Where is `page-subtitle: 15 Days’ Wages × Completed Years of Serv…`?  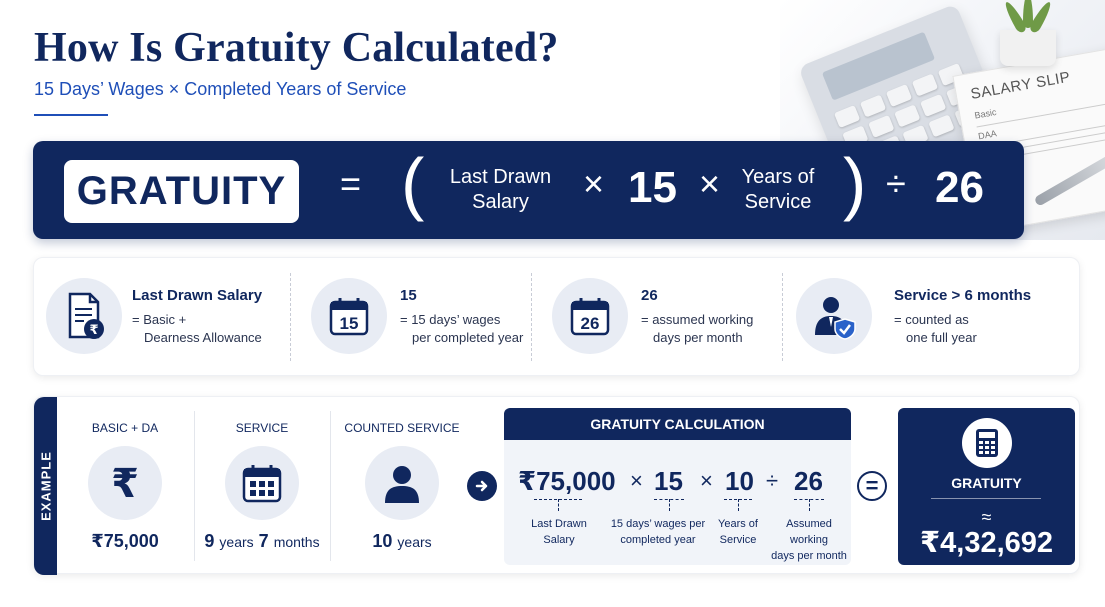
page-subtitle: 15 Days’ Wages × Completed Years of Serv… is located at coordinates (220, 89).